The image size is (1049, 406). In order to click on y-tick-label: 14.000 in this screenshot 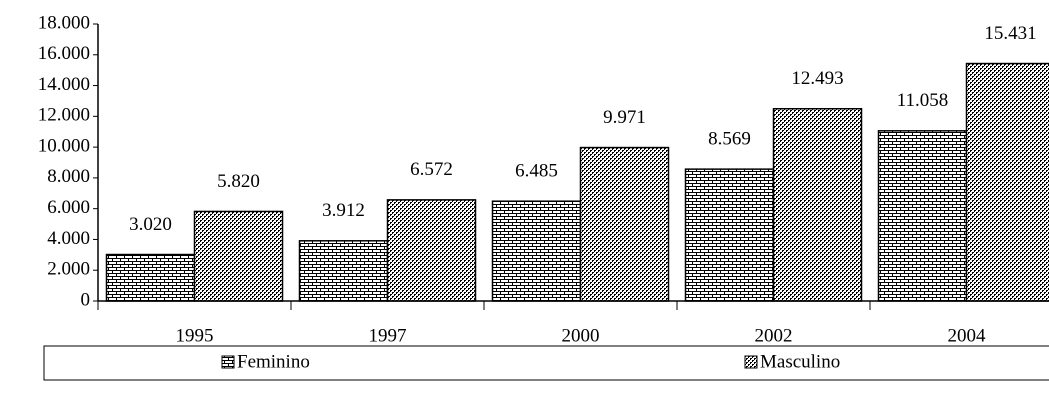, I will do `click(64, 84)`.